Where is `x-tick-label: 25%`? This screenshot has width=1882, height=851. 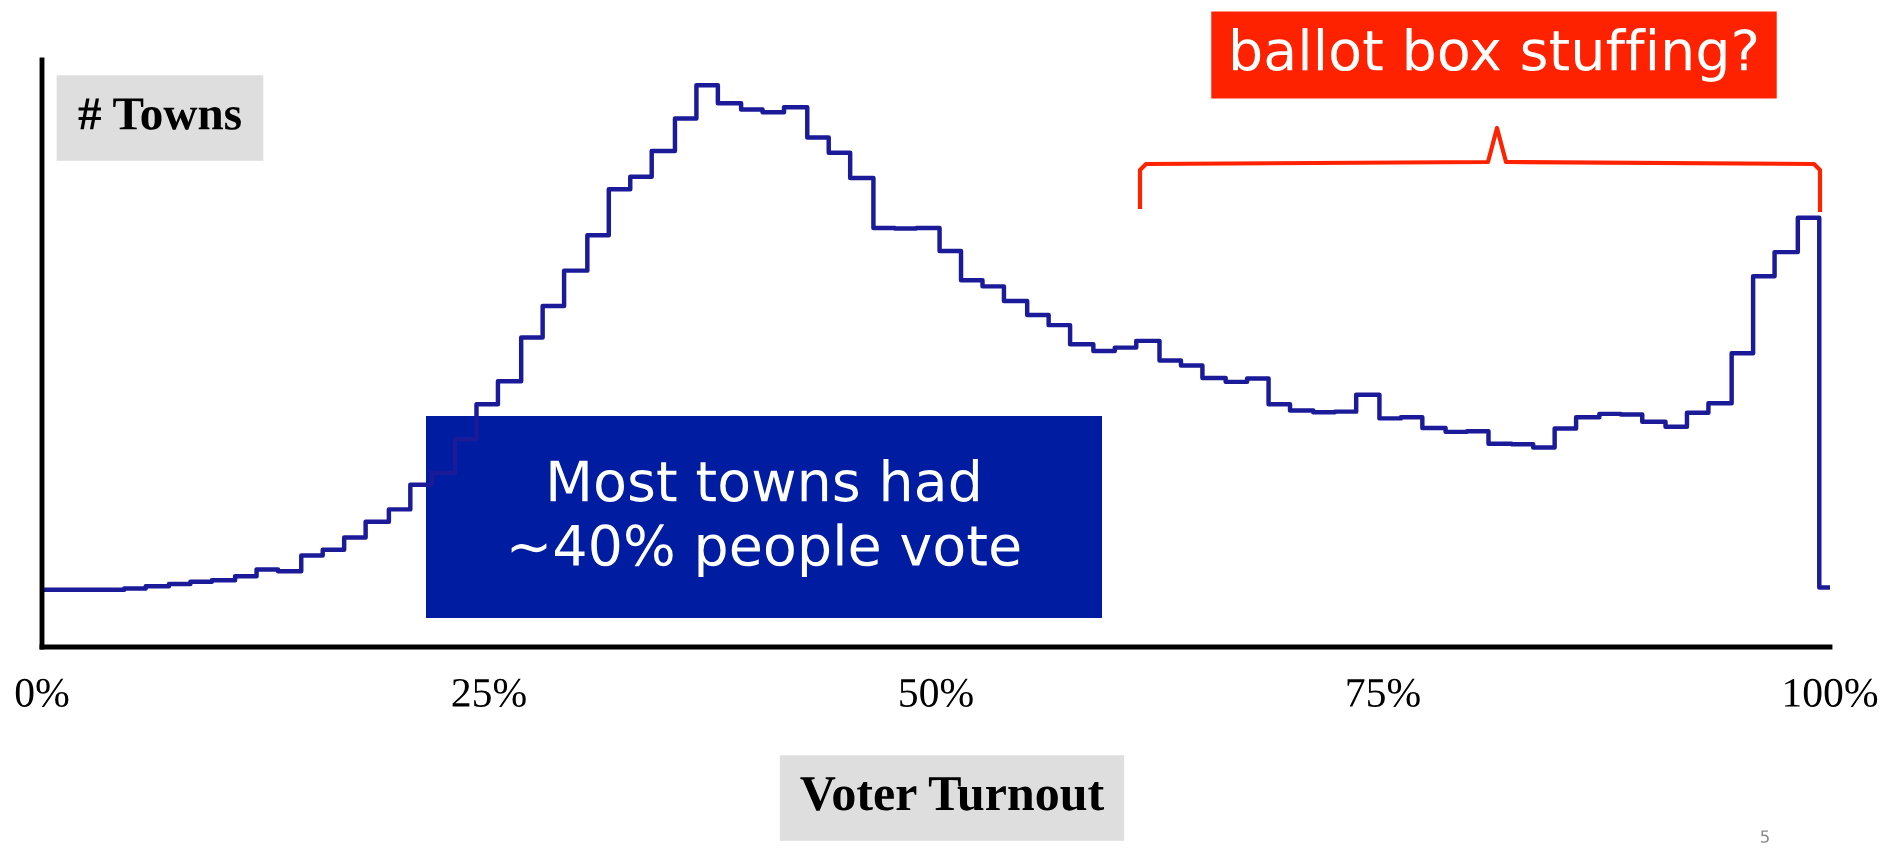 x-tick-label: 25% is located at coordinates (489, 693).